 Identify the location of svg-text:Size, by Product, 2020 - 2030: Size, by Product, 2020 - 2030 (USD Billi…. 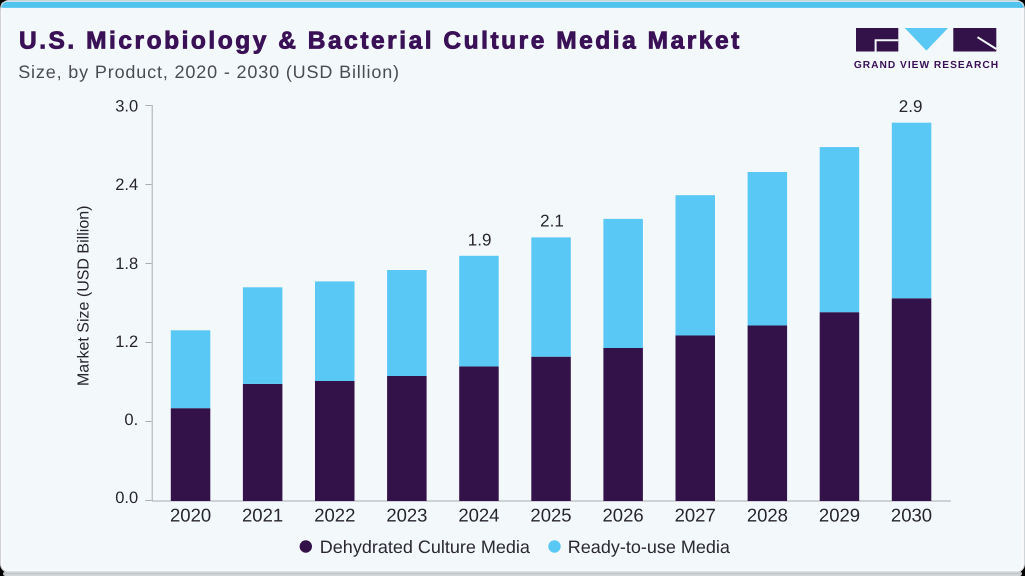
(209, 72).